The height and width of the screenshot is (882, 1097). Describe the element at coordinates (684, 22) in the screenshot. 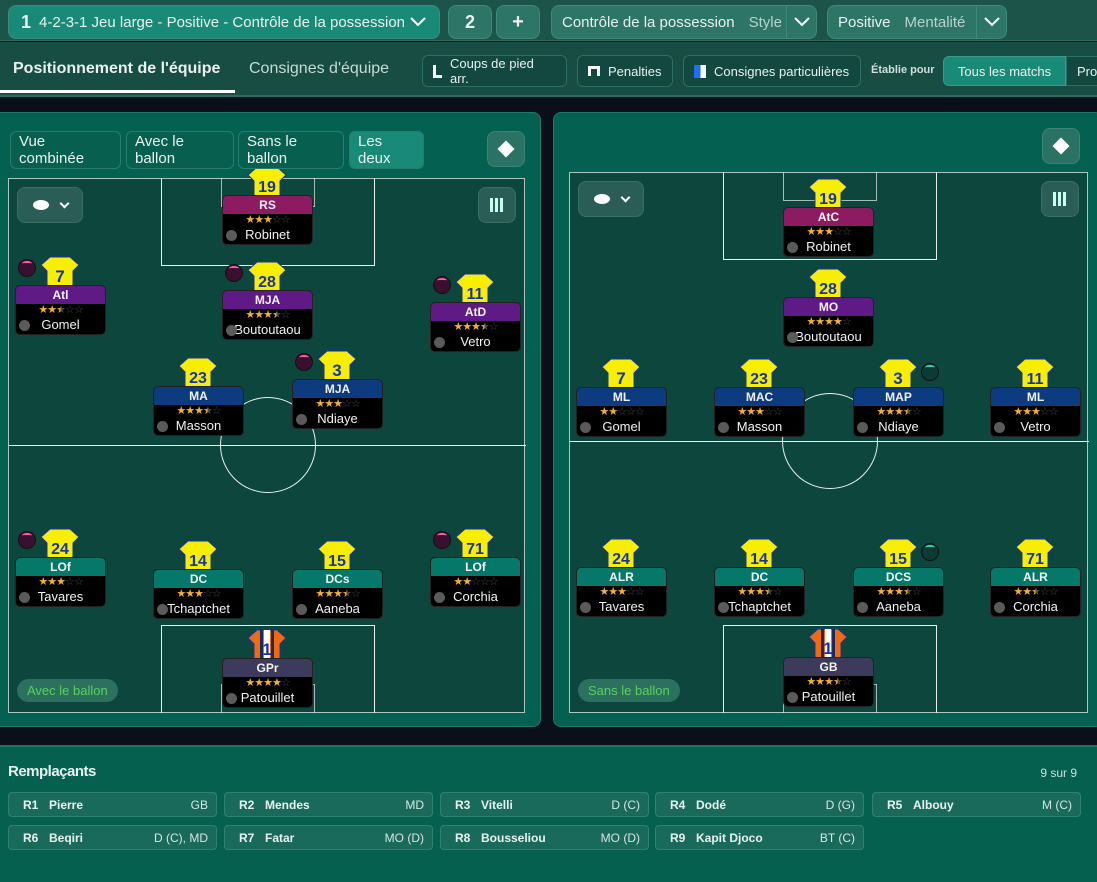

I see `style-dropdown: Contrôle de la possession Style` at that location.